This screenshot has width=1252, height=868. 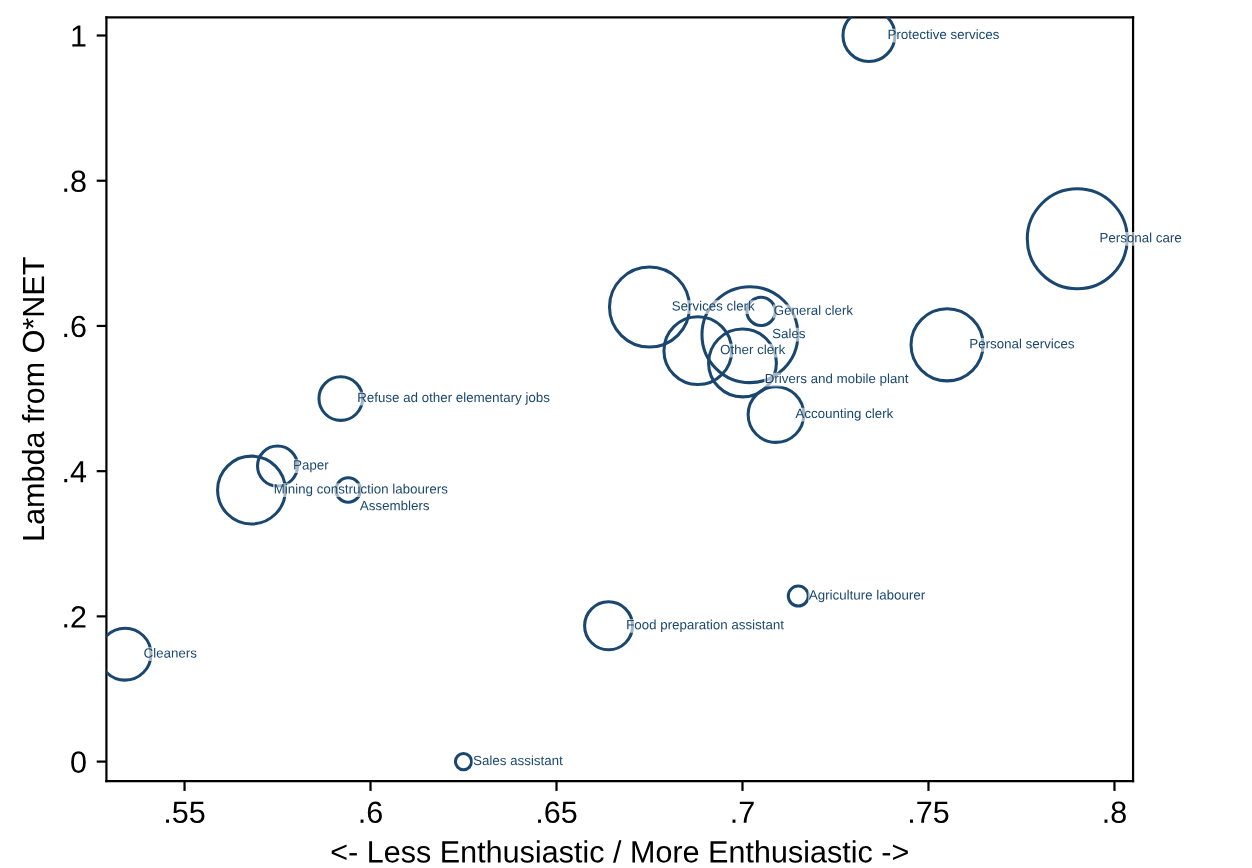 I want to click on x-tick-label: .7, so click(x=743, y=812).